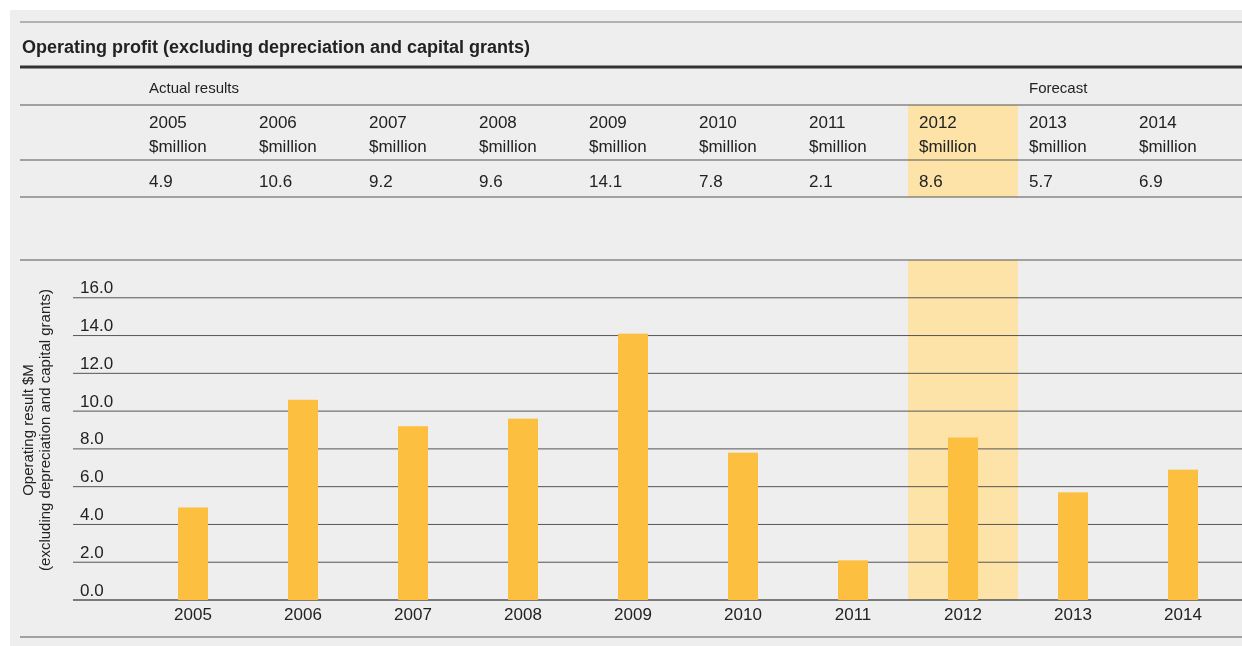 The image size is (1242, 646). What do you see at coordinates (711, 181) in the screenshot?
I see `data-label: 7.8` at bounding box center [711, 181].